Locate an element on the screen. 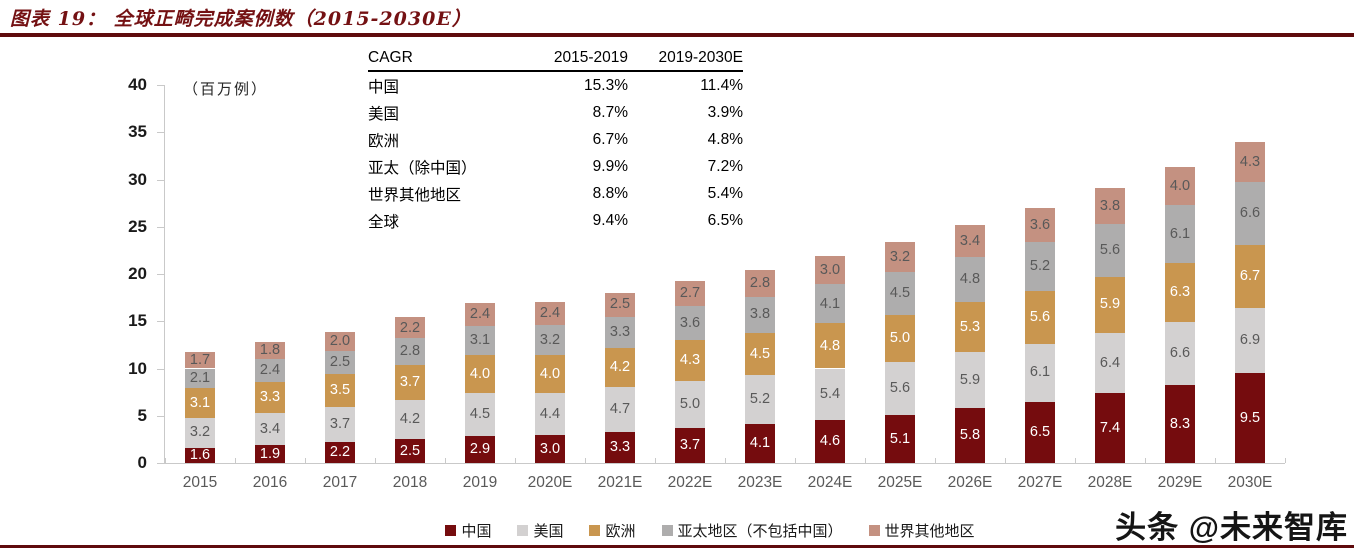 This screenshot has width=1354, height=553. bar-segment-value: 2.8 is located at coordinates (760, 283).